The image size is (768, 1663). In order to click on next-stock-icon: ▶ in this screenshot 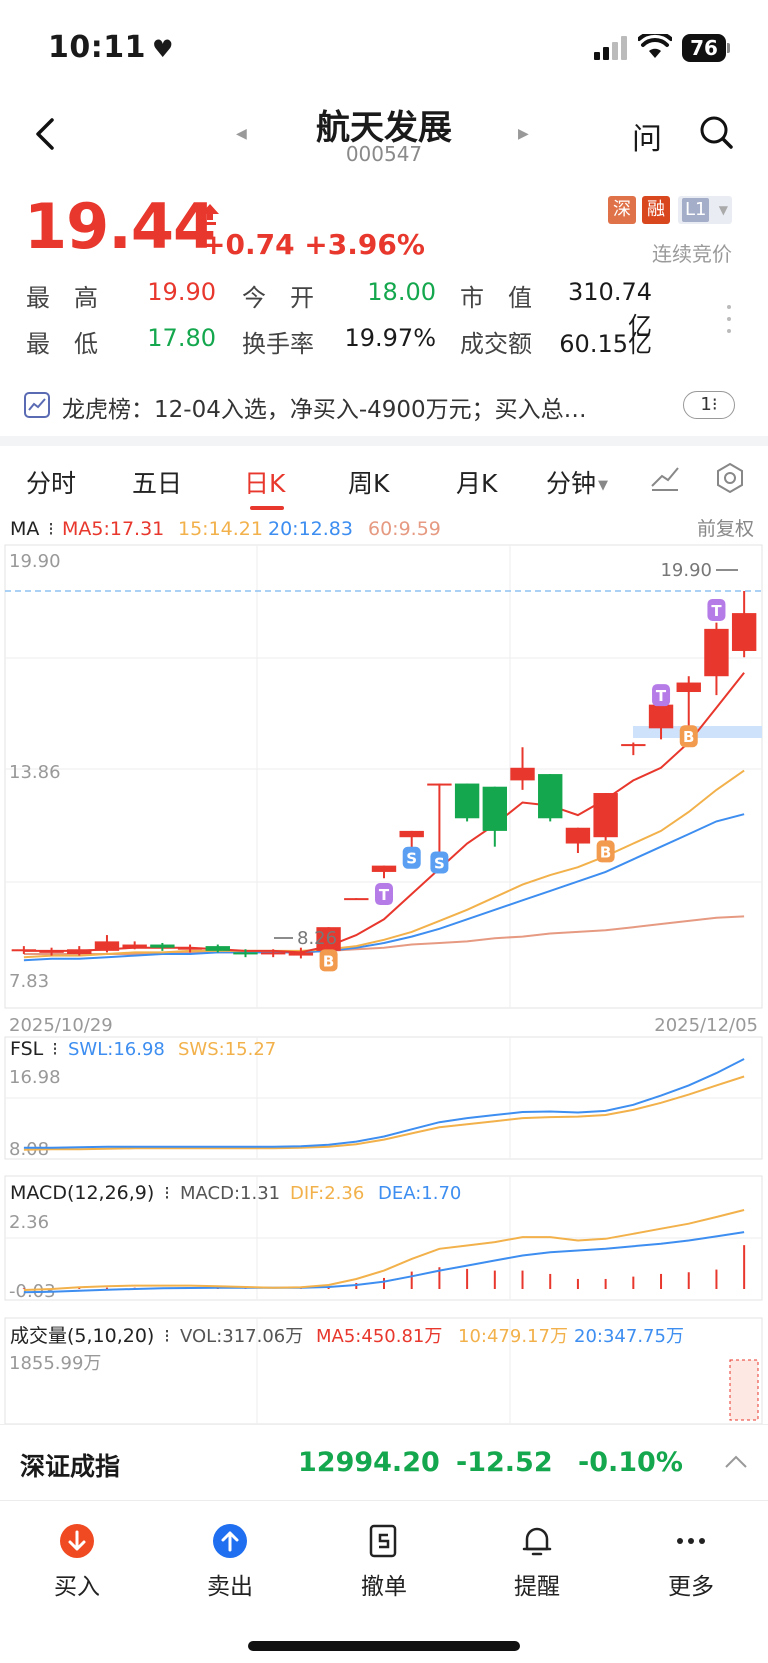, I will do `click(523, 134)`.